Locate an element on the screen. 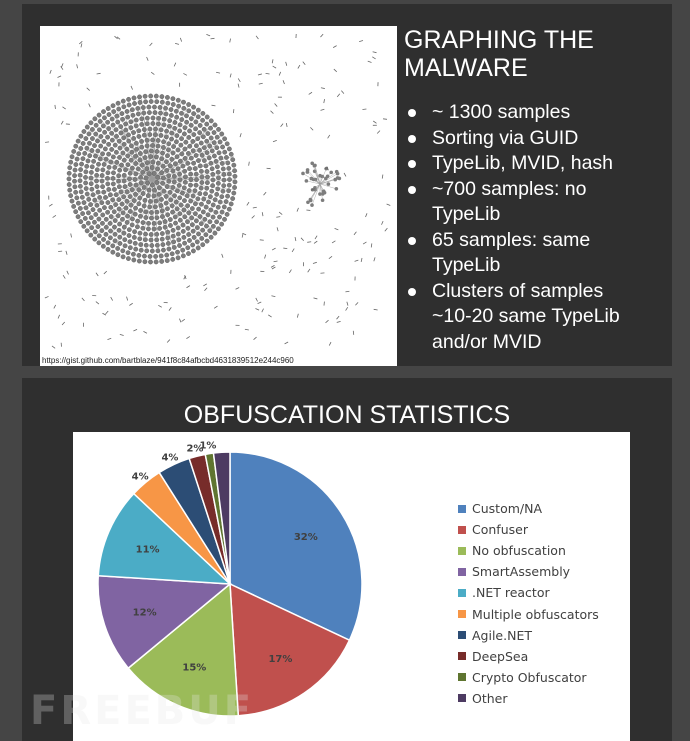 The width and height of the screenshot is (690, 741). legend-item: Crypto Obfuscator is located at coordinates (528, 677).